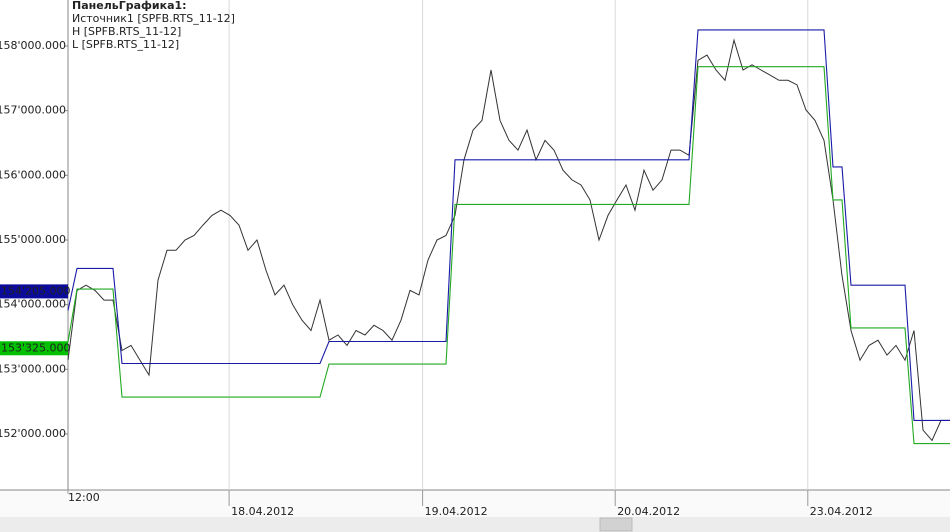 This screenshot has width=950, height=532. I want to click on scrollbar, so click(475, 524).